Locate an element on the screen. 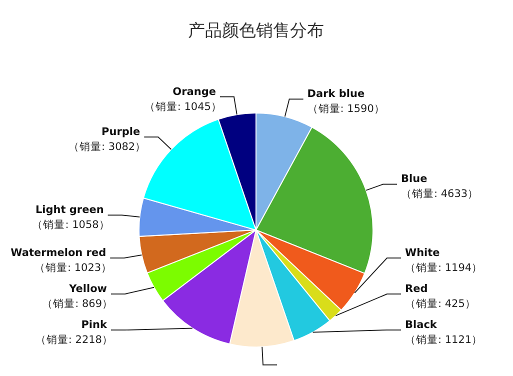 Image resolution: width=513 pixels, height=376 pixels. data-label: （销量: 2218） is located at coordinates (74, 340).